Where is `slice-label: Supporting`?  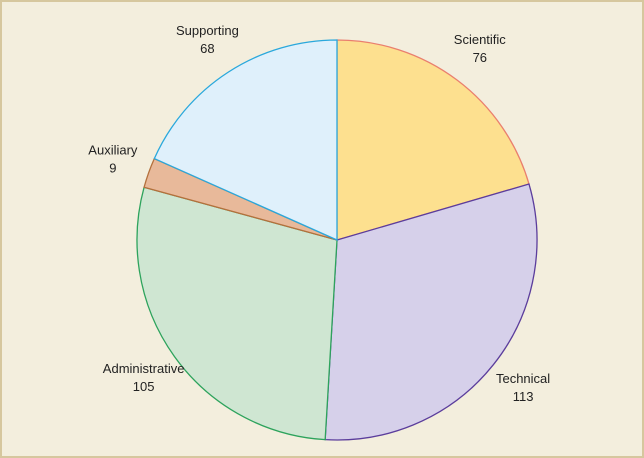 slice-label: Supporting is located at coordinates (207, 30).